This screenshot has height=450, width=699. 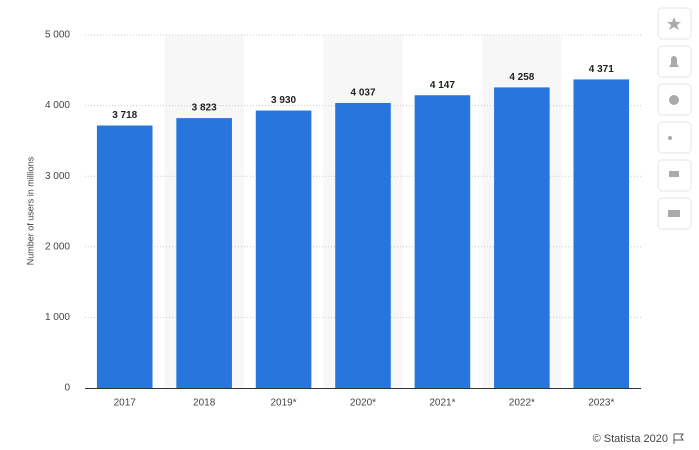 I want to click on value-label: 3 823, so click(x=204, y=108).